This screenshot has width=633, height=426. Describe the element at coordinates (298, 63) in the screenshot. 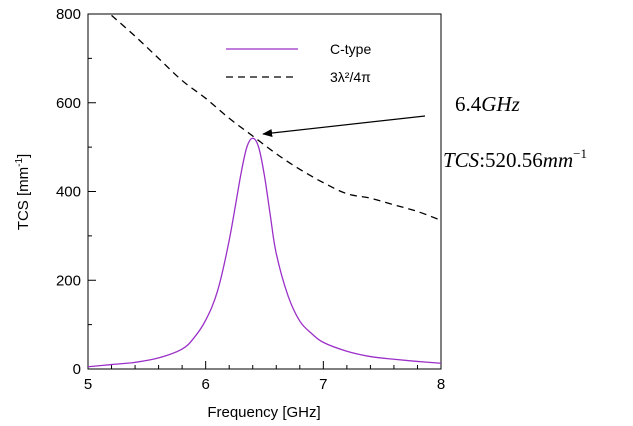

I see `legend: C-type 3λ²/4π` at that location.